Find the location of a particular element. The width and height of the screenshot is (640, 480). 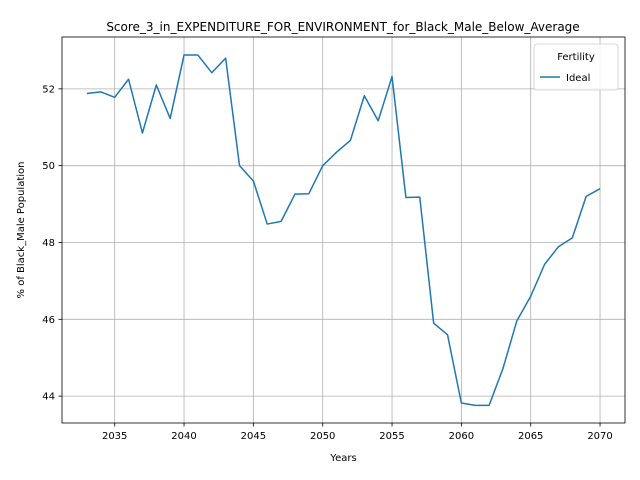

y-tick-label: 48 is located at coordinates (48, 243).